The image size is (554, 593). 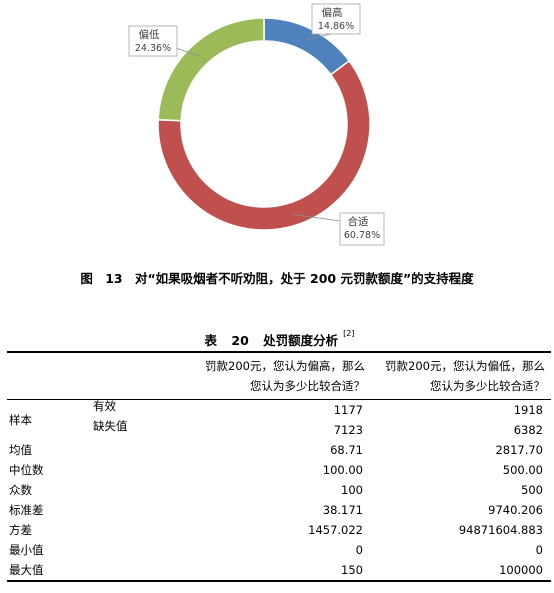 I want to click on figure-prefix: 图, so click(x=86, y=278).